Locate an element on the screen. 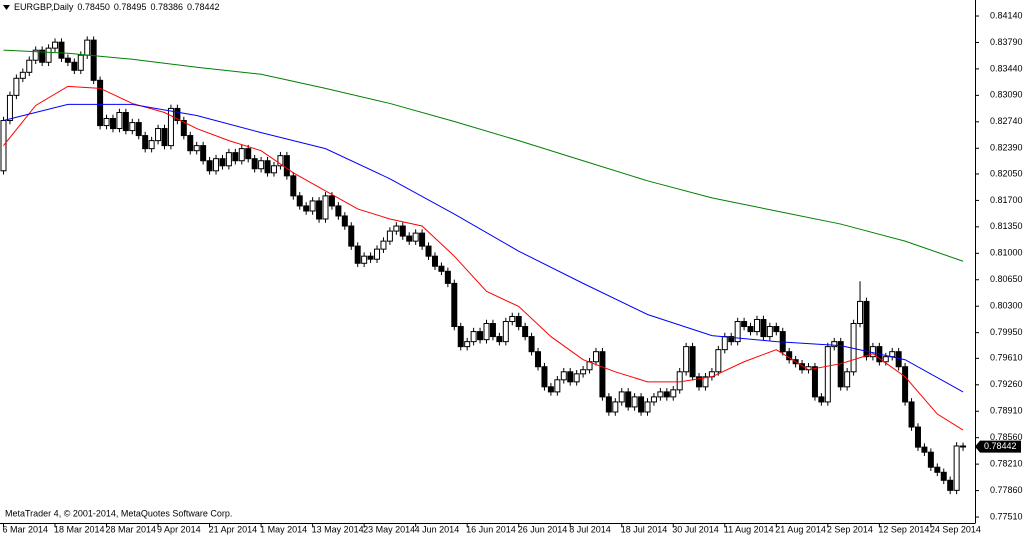 This screenshot has width=1024, height=536. y-tick-label: 0.79260 is located at coordinates (1006, 384).